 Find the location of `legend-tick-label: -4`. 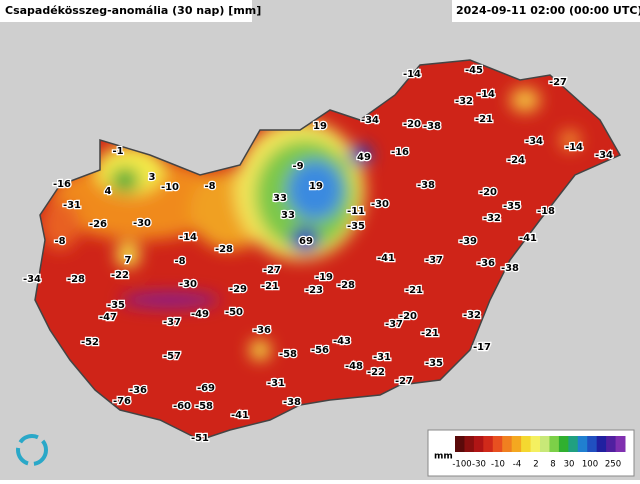

legend-tick-label: -4 is located at coordinates (517, 465).